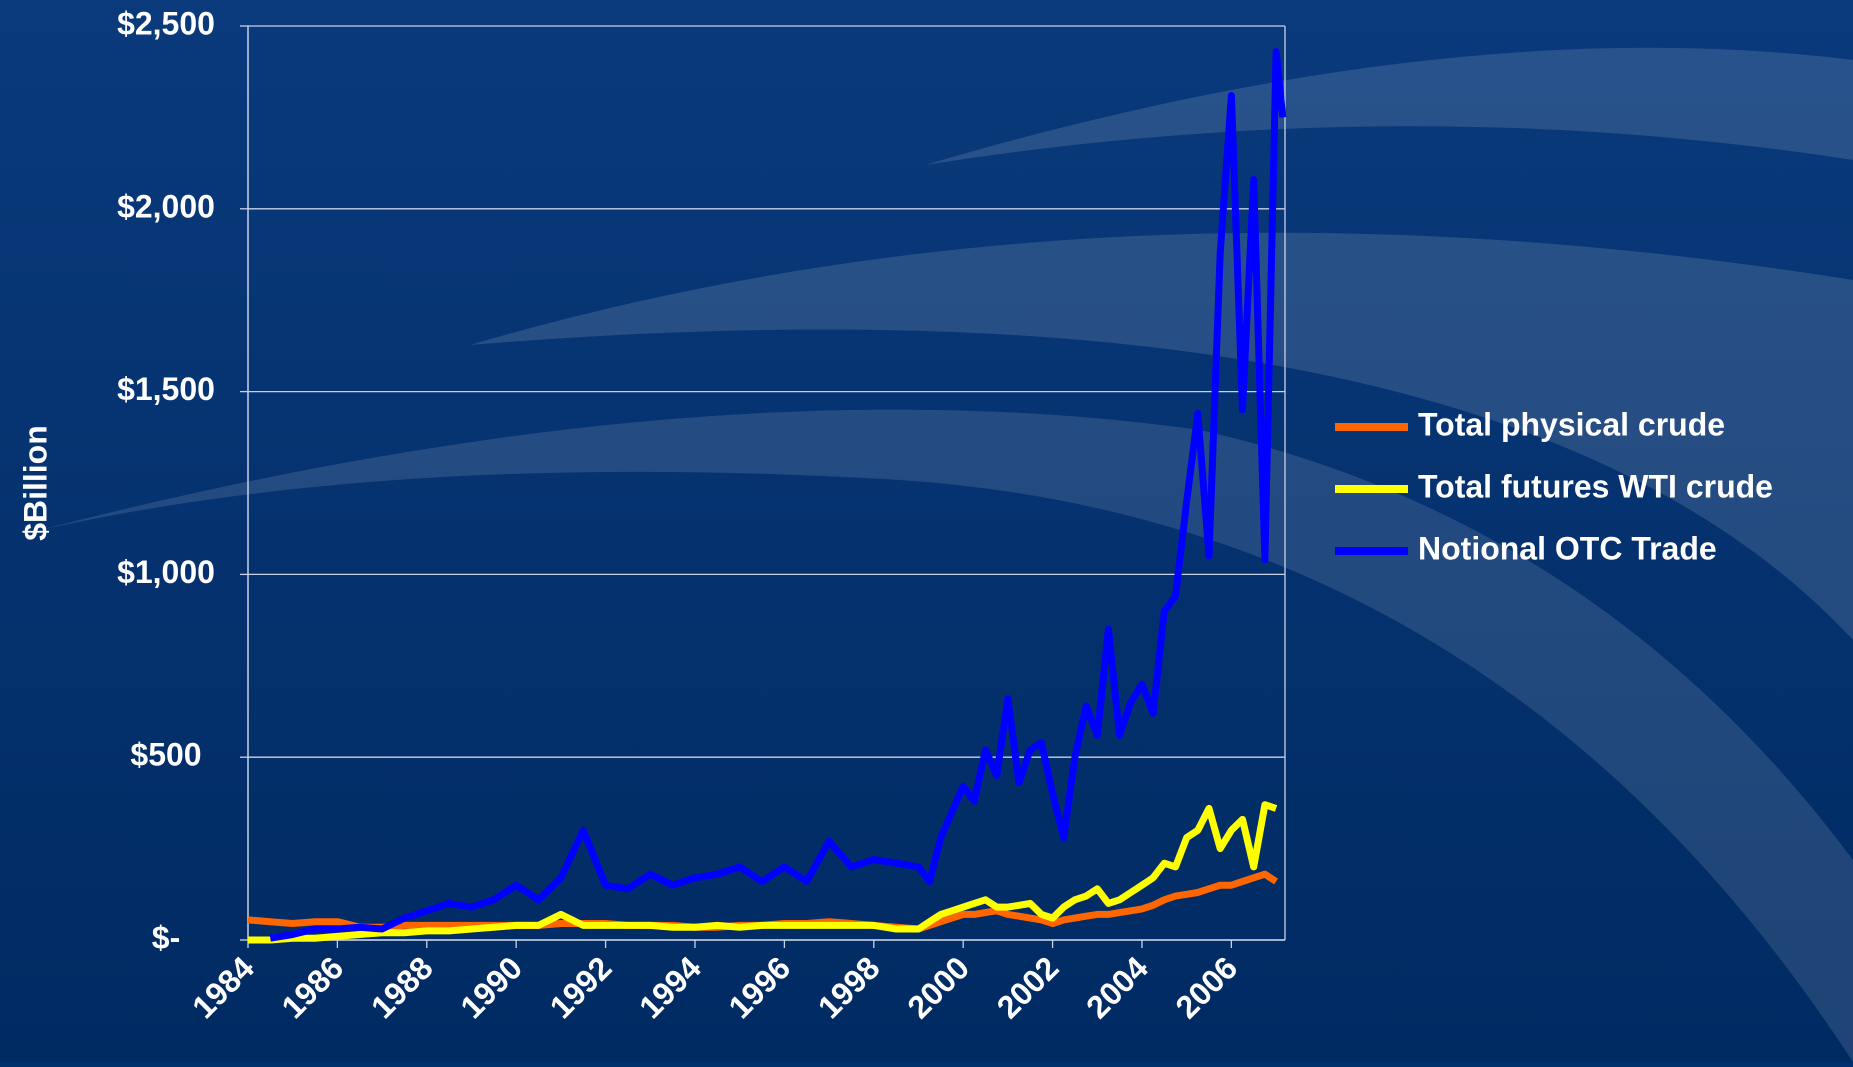 The width and height of the screenshot is (1853, 1067). I want to click on swoosh, so click(1389, 106).